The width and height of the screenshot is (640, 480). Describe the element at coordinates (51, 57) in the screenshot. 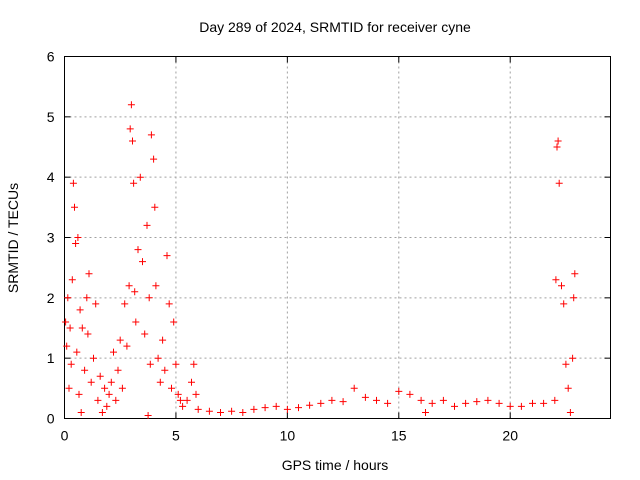

I see `y-tick-label: 6` at that location.